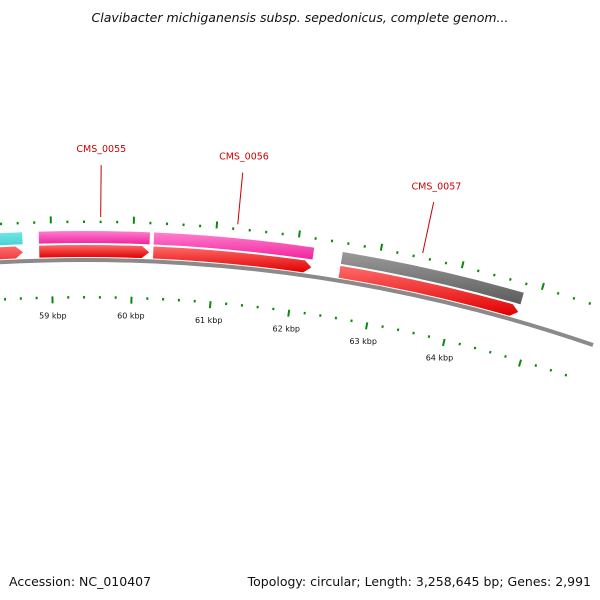 The image size is (600, 600). What do you see at coordinates (11, 239) in the screenshot?
I see `gene-feature-abfA` at bounding box center [11, 239].